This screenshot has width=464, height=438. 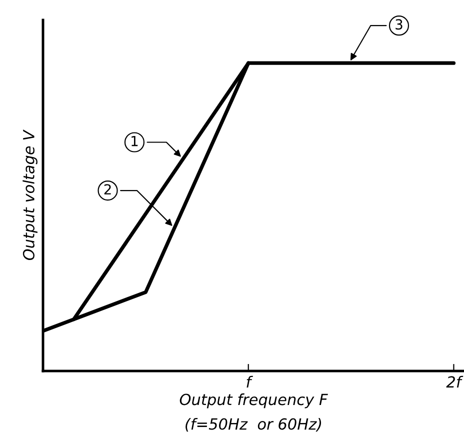 I want to click on x-tick-label: 2f, so click(x=455, y=382).